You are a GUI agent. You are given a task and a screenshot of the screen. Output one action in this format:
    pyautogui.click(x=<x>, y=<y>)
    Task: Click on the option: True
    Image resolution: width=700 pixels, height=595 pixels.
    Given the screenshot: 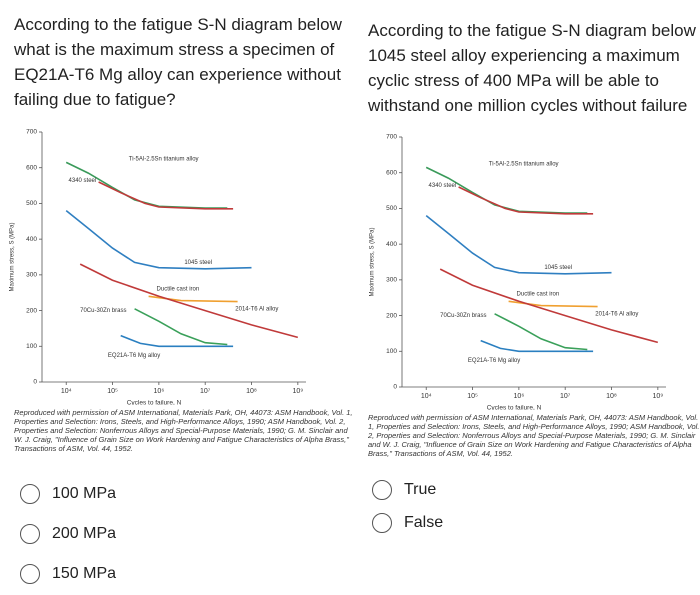 What is the action you would take?
    pyautogui.click(x=404, y=490)
    